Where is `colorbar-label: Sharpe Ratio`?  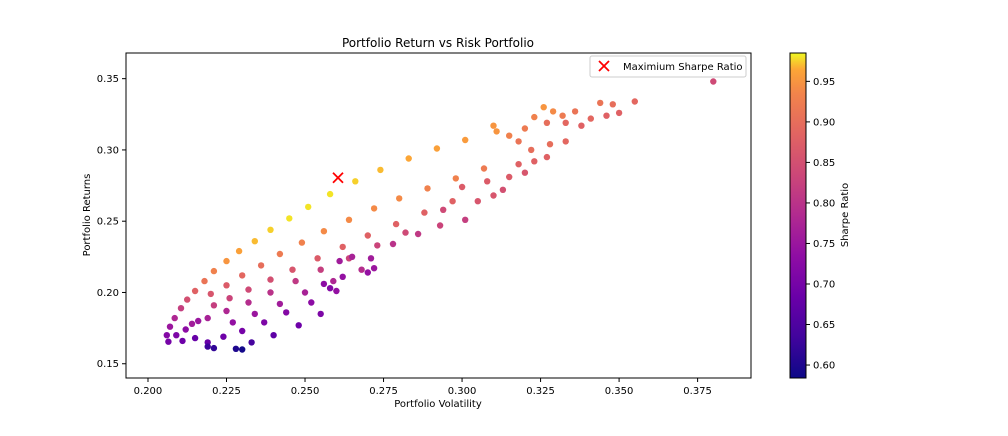 colorbar-label: Sharpe Ratio is located at coordinates (845, 215).